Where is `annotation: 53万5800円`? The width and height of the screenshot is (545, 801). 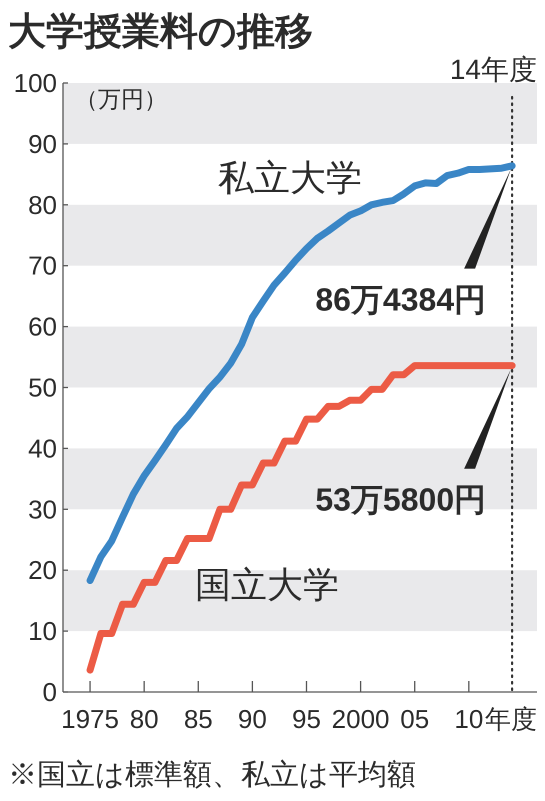 annotation: 53万5800円 is located at coordinates (400, 500).